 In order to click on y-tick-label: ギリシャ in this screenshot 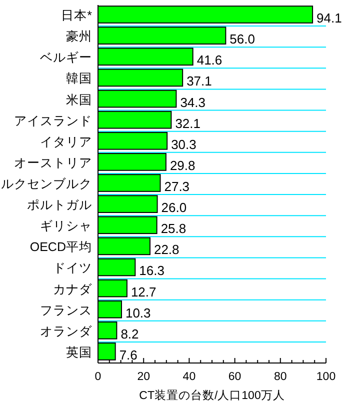, I will do `click(66, 226)`.